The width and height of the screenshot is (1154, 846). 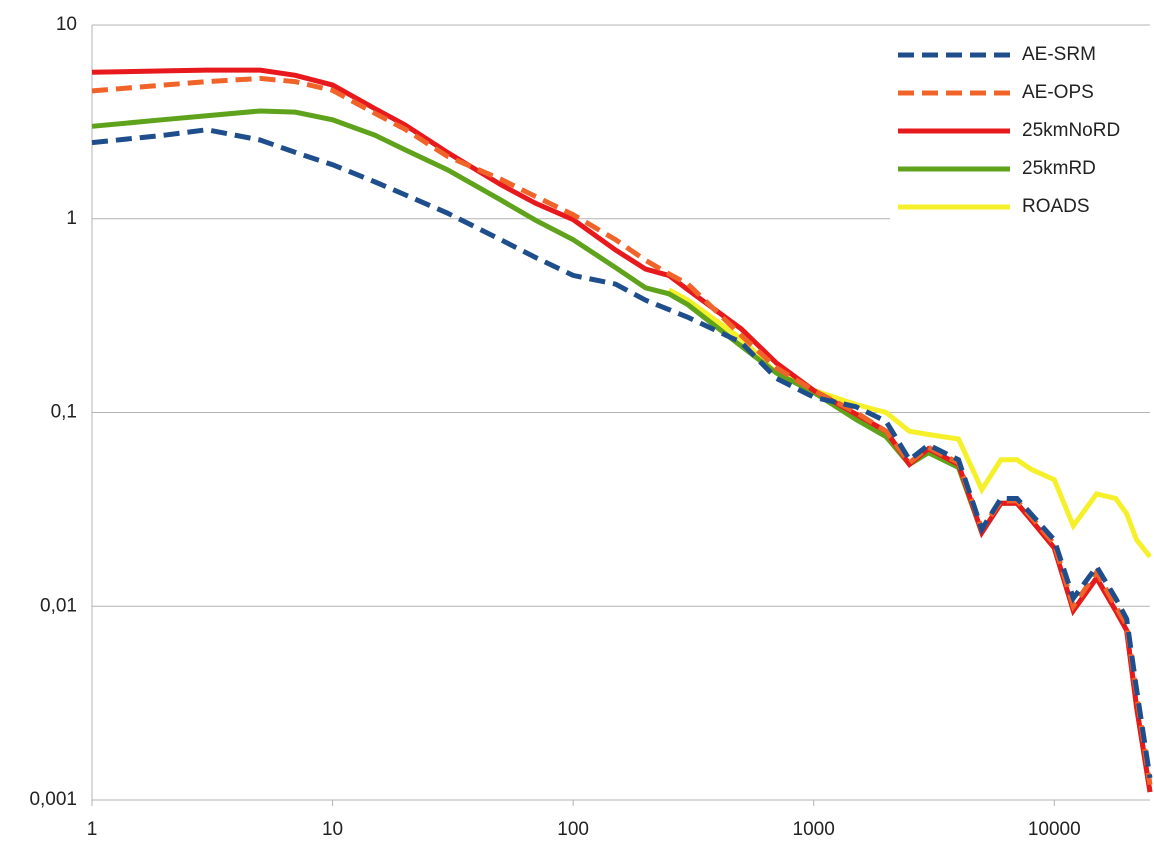 What do you see at coordinates (71, 218) in the screenshot?
I see `y-tick-label: 1` at bounding box center [71, 218].